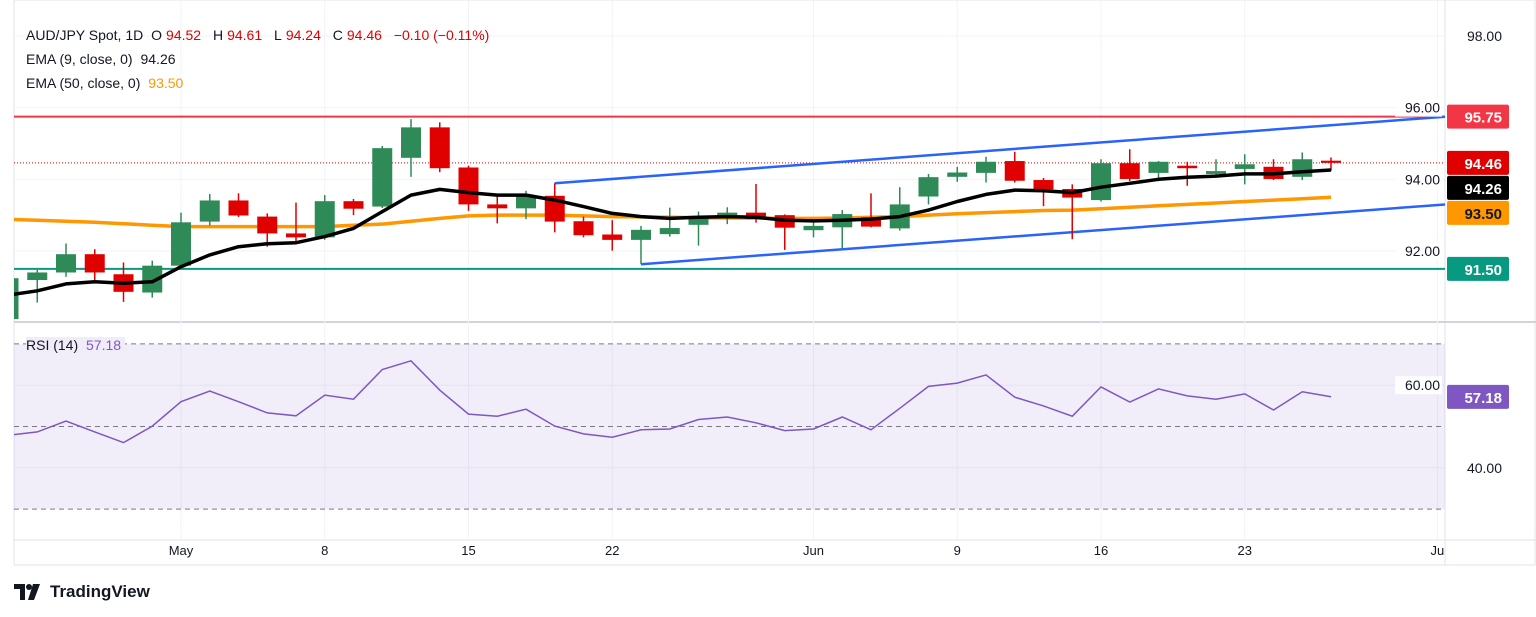 The height and width of the screenshot is (617, 1536). I want to click on price-label-badge: 95.75, so click(1478, 116).